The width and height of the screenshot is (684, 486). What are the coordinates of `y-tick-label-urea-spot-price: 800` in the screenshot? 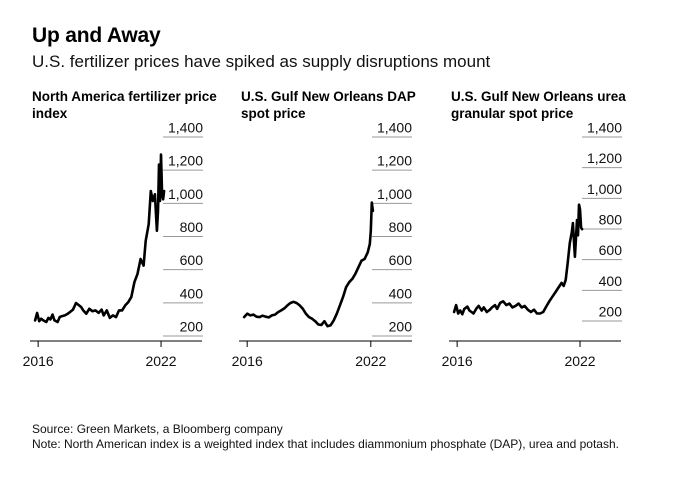 It's located at (611, 220).